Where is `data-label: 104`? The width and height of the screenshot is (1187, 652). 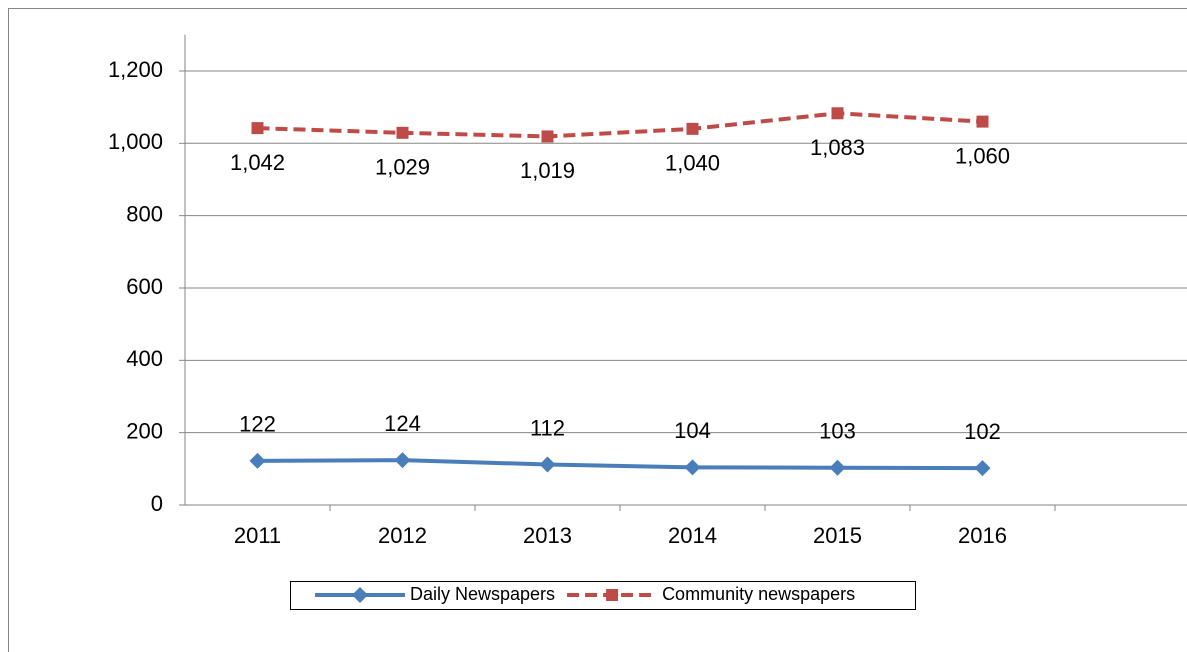 data-label: 104 is located at coordinates (692, 430).